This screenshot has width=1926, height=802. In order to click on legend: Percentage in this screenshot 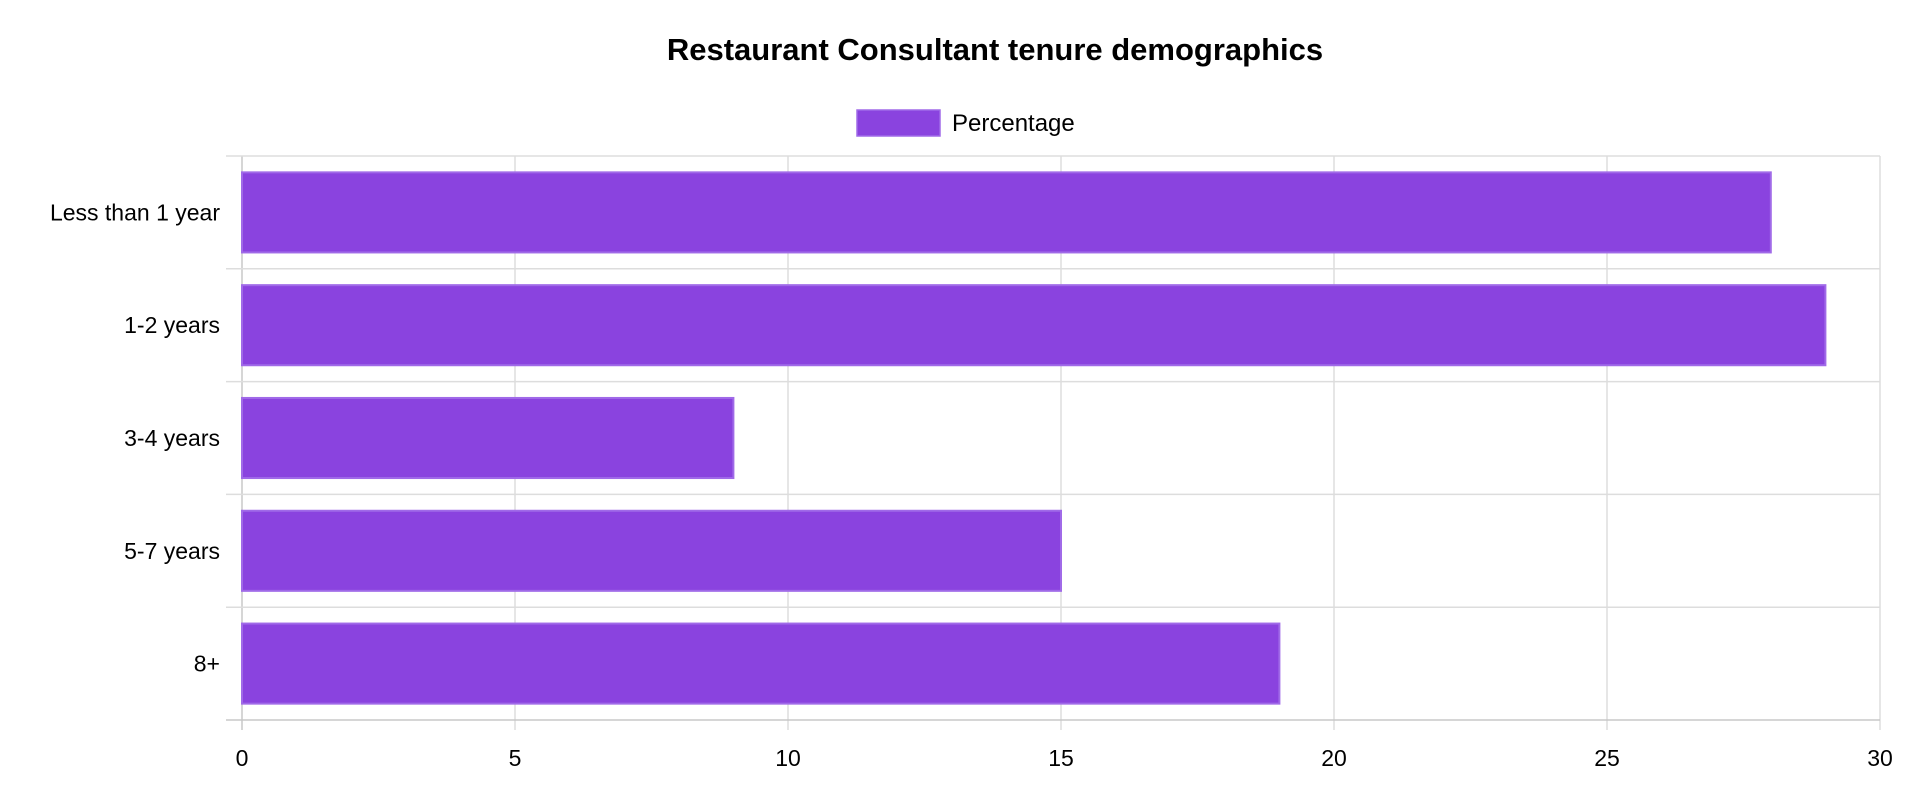, I will do `click(965, 123)`.